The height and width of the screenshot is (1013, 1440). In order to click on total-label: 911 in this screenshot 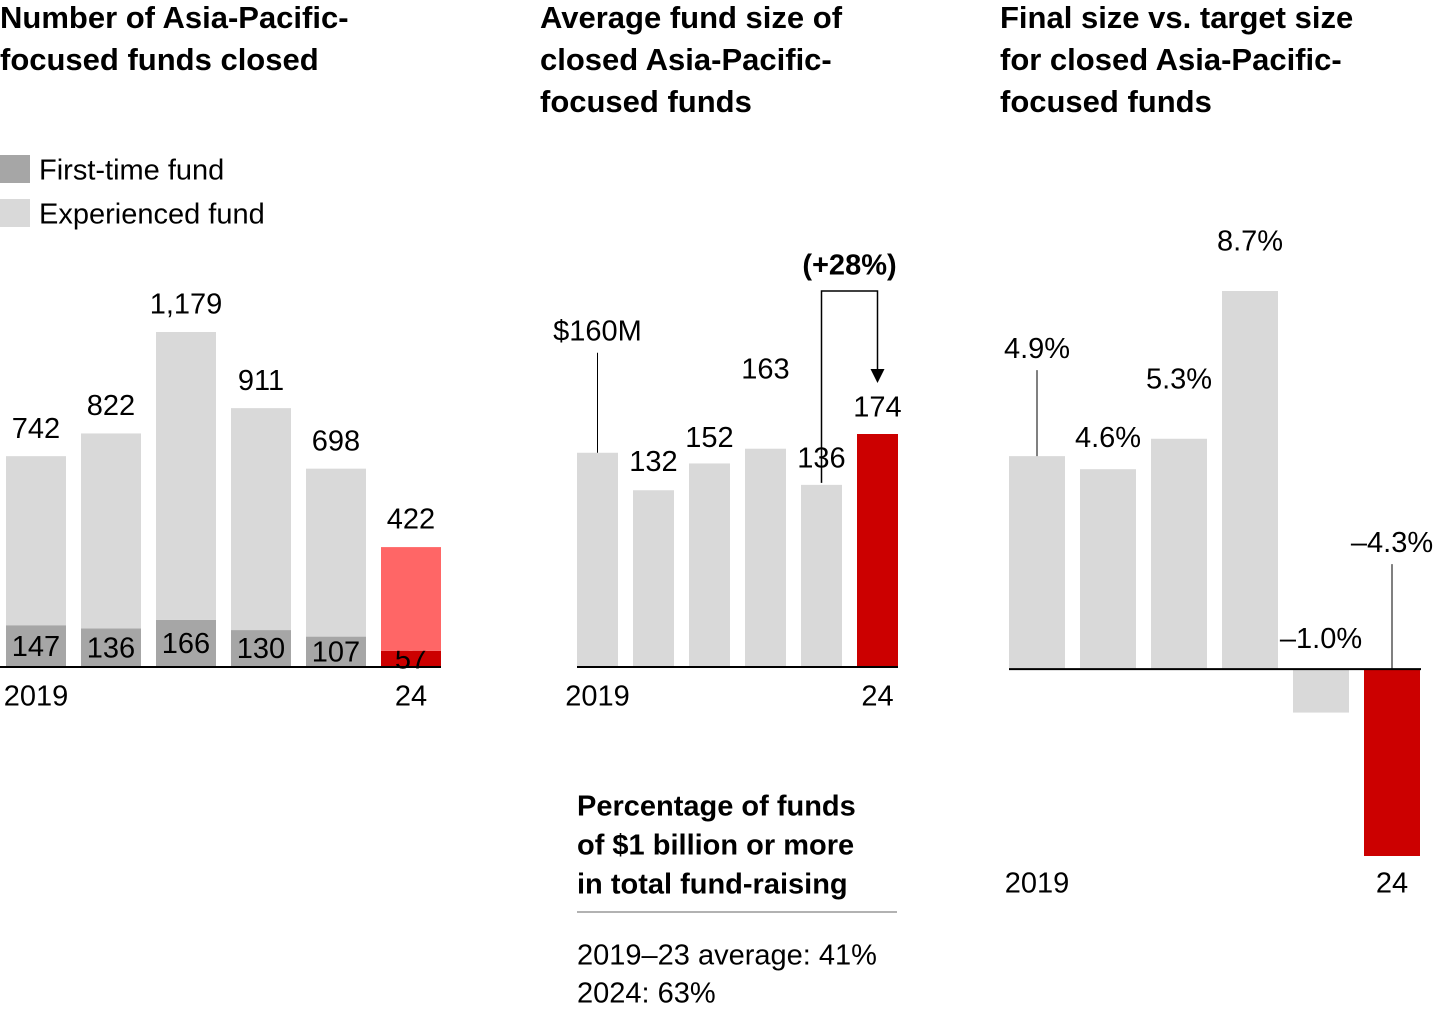, I will do `click(261, 381)`.